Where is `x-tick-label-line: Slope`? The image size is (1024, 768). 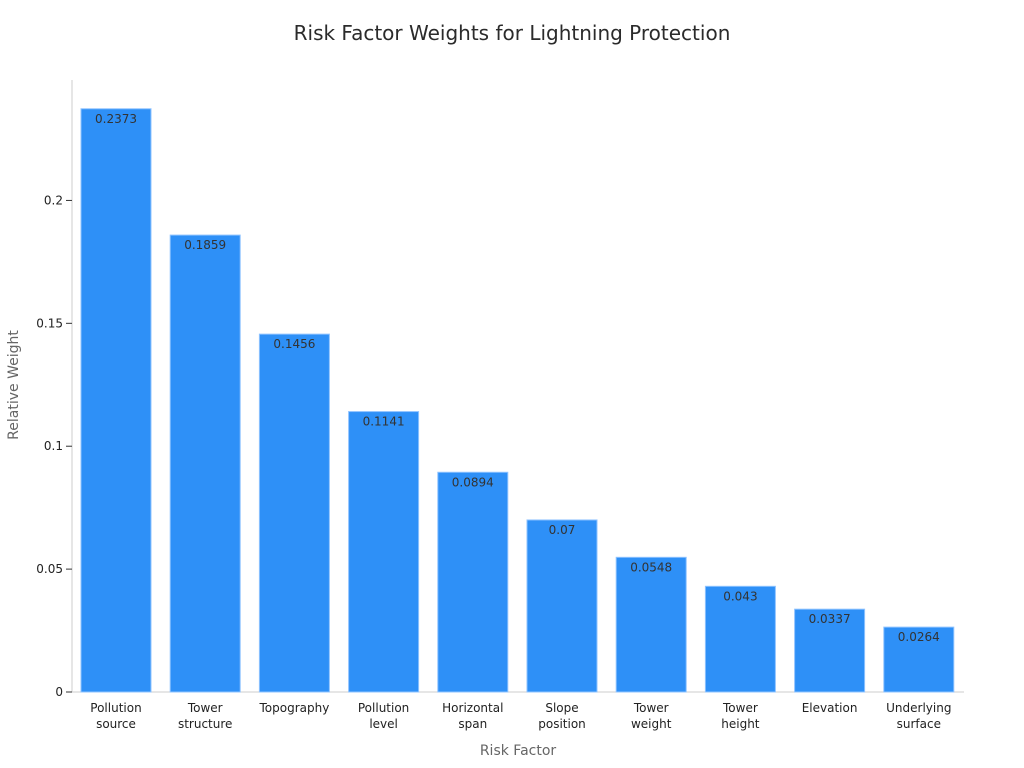 x-tick-label-line: Slope is located at coordinates (561, 708).